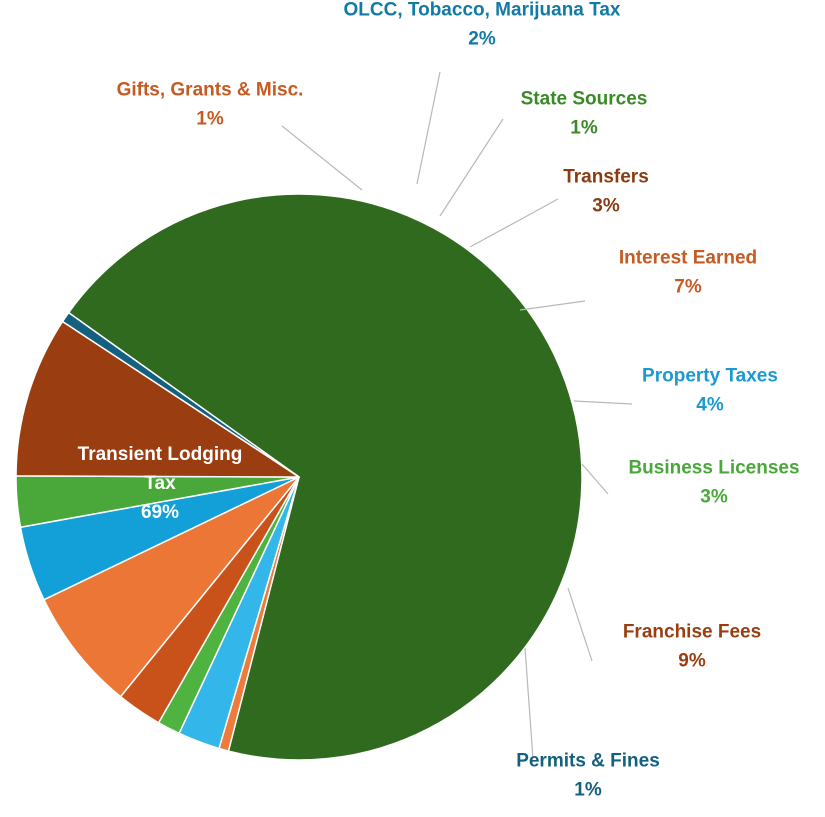 The width and height of the screenshot is (825, 817). What do you see at coordinates (210, 105) in the screenshot?
I see `data-label-gifts-grants-misc: Gifts, Grants & Misc. 1%` at bounding box center [210, 105].